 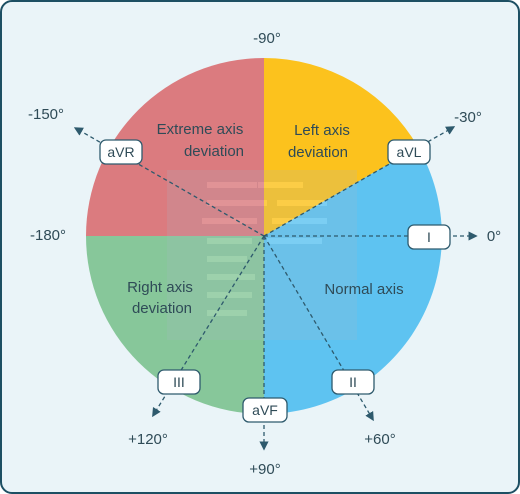 I want to click on degree-label-neg90: -90°, so click(x=267, y=38).